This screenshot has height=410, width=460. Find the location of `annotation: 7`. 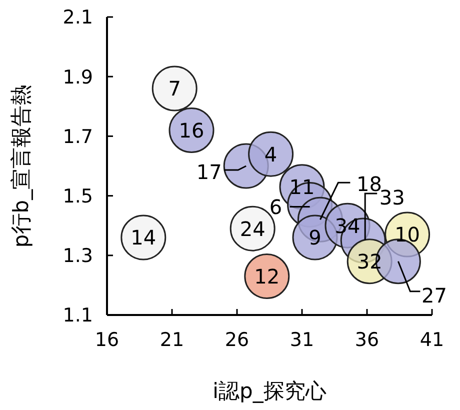

annotation: 7 is located at coordinates (174, 88).